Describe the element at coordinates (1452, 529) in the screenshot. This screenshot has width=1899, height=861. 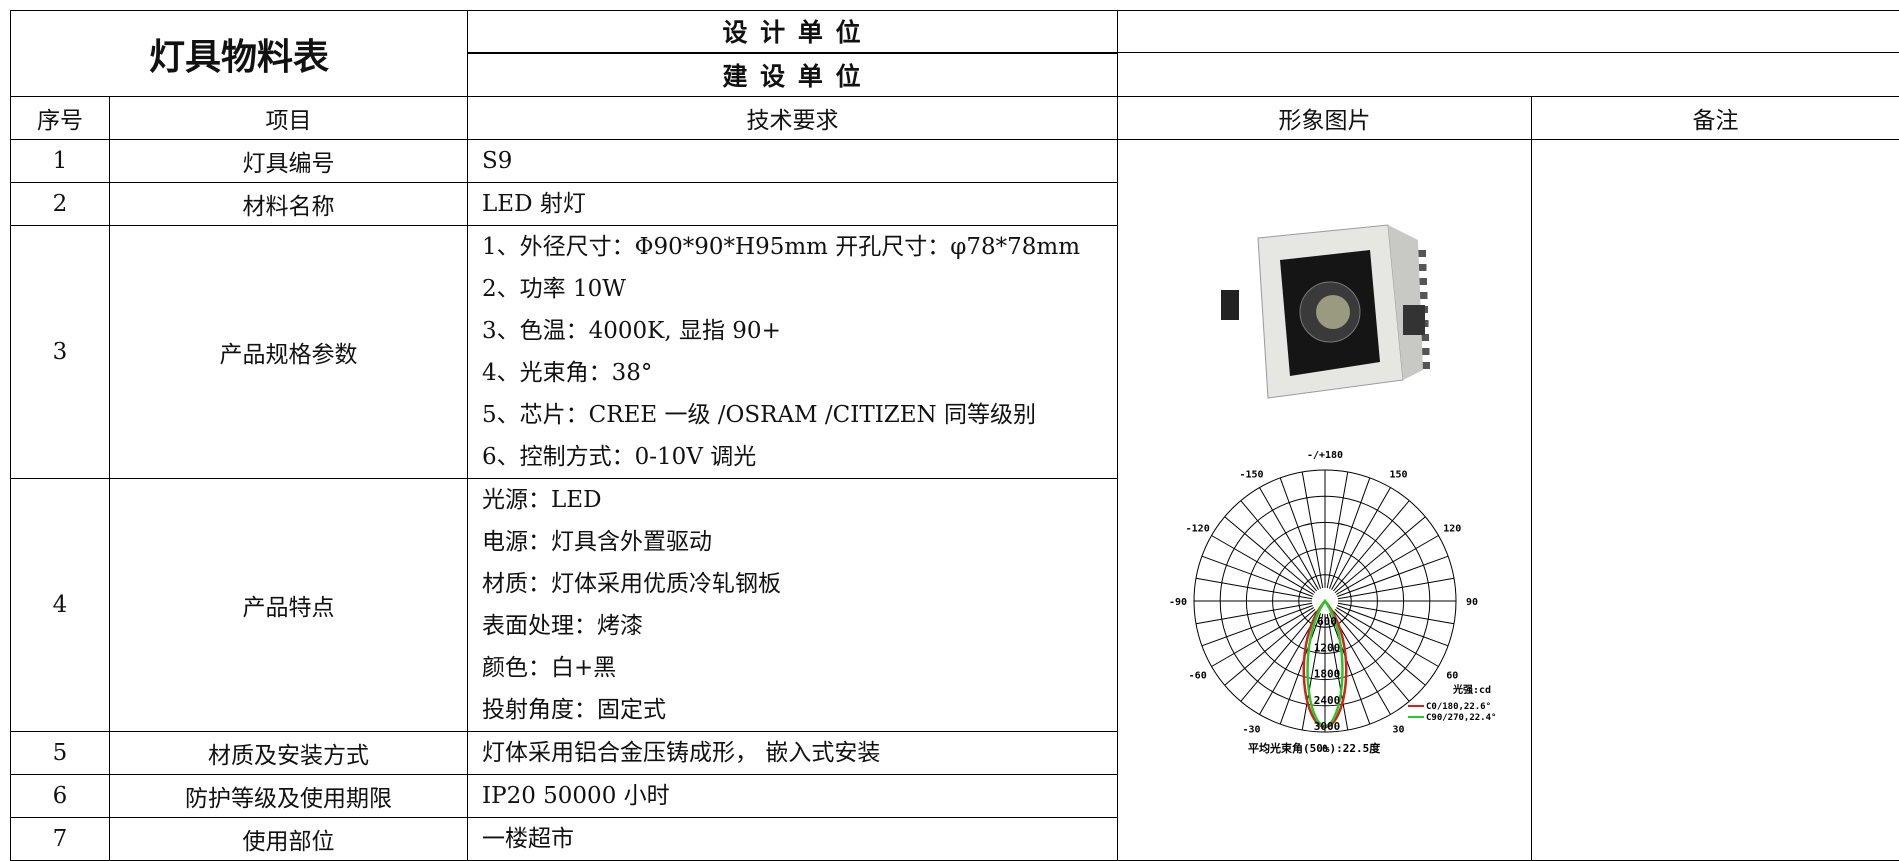
I see `angle-label: 120` at that location.